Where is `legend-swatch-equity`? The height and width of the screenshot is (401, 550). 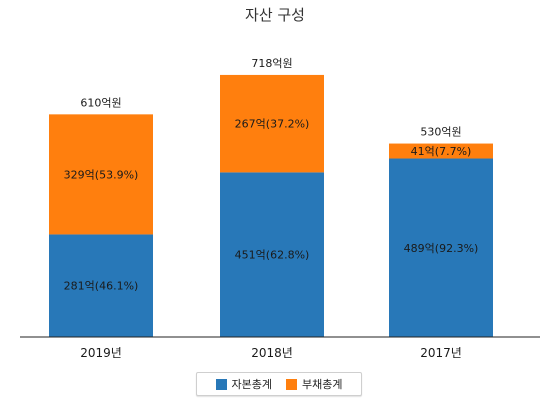
legend-swatch-equity is located at coordinates (221, 384).